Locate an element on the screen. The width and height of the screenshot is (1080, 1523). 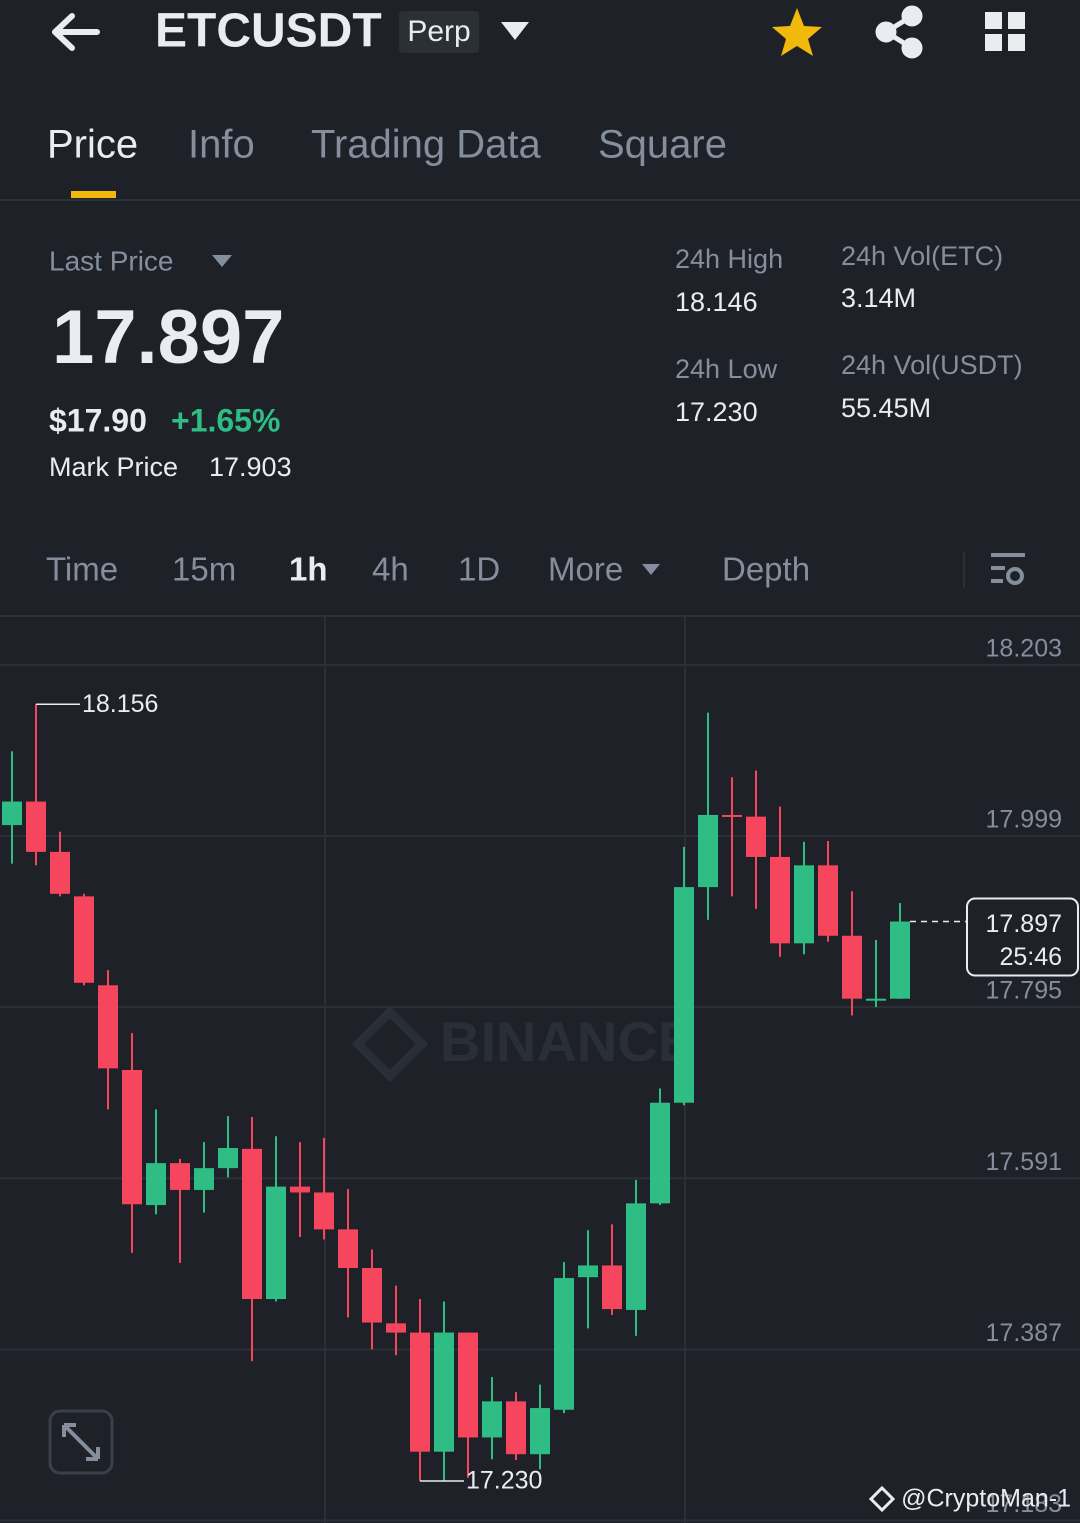
last-price-label: Last Price is located at coordinates (111, 260).